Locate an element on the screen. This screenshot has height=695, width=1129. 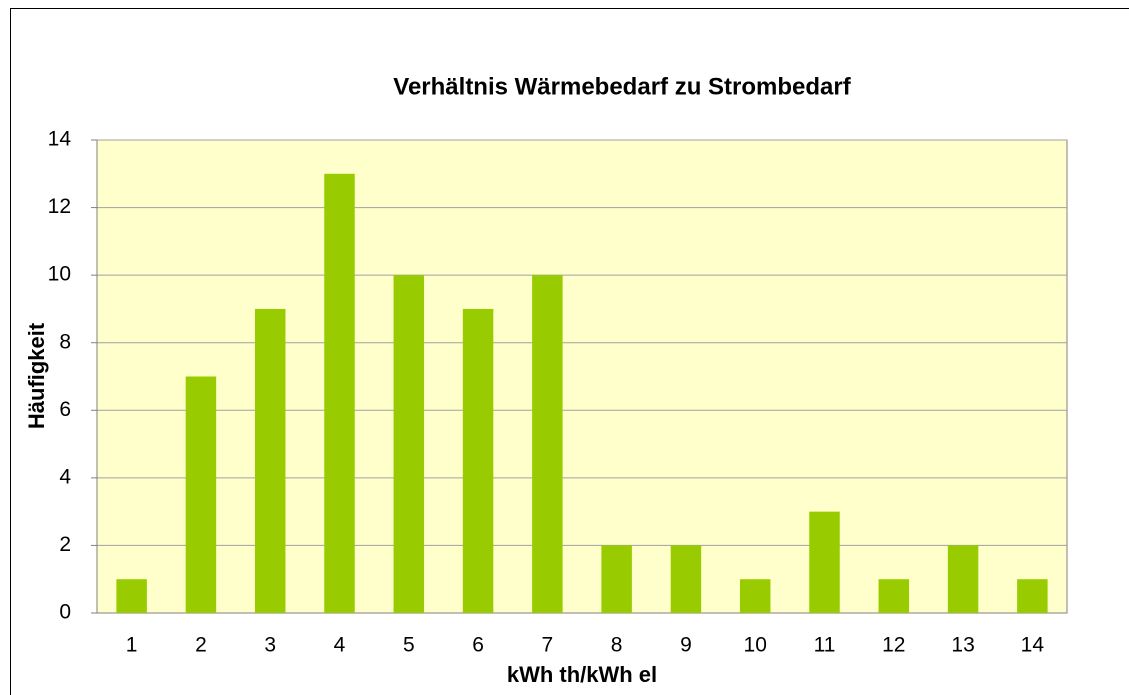
x-tick-label: 6 is located at coordinates (478, 645).